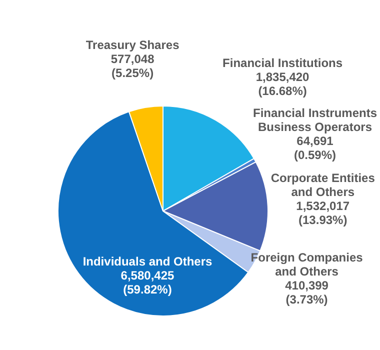 This screenshot has width=380, height=350. What do you see at coordinates (147, 282) in the screenshot?
I see `data-label: 6,580,425 (59.82%)` at bounding box center [147, 282].